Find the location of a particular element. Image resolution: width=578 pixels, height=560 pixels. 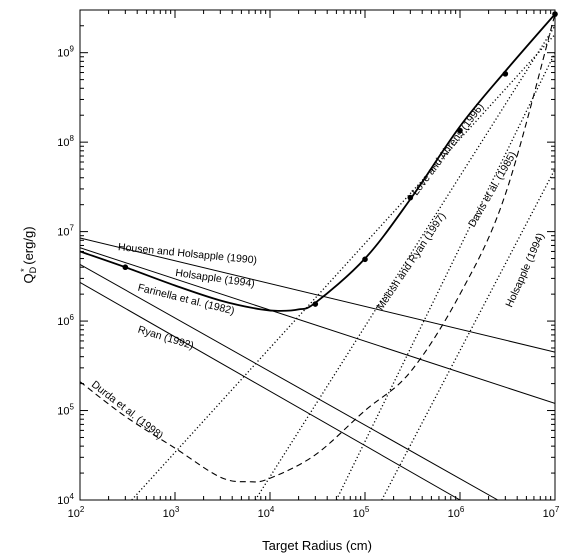

y-tick-label: 10⁹ is located at coordinates (65, 52).